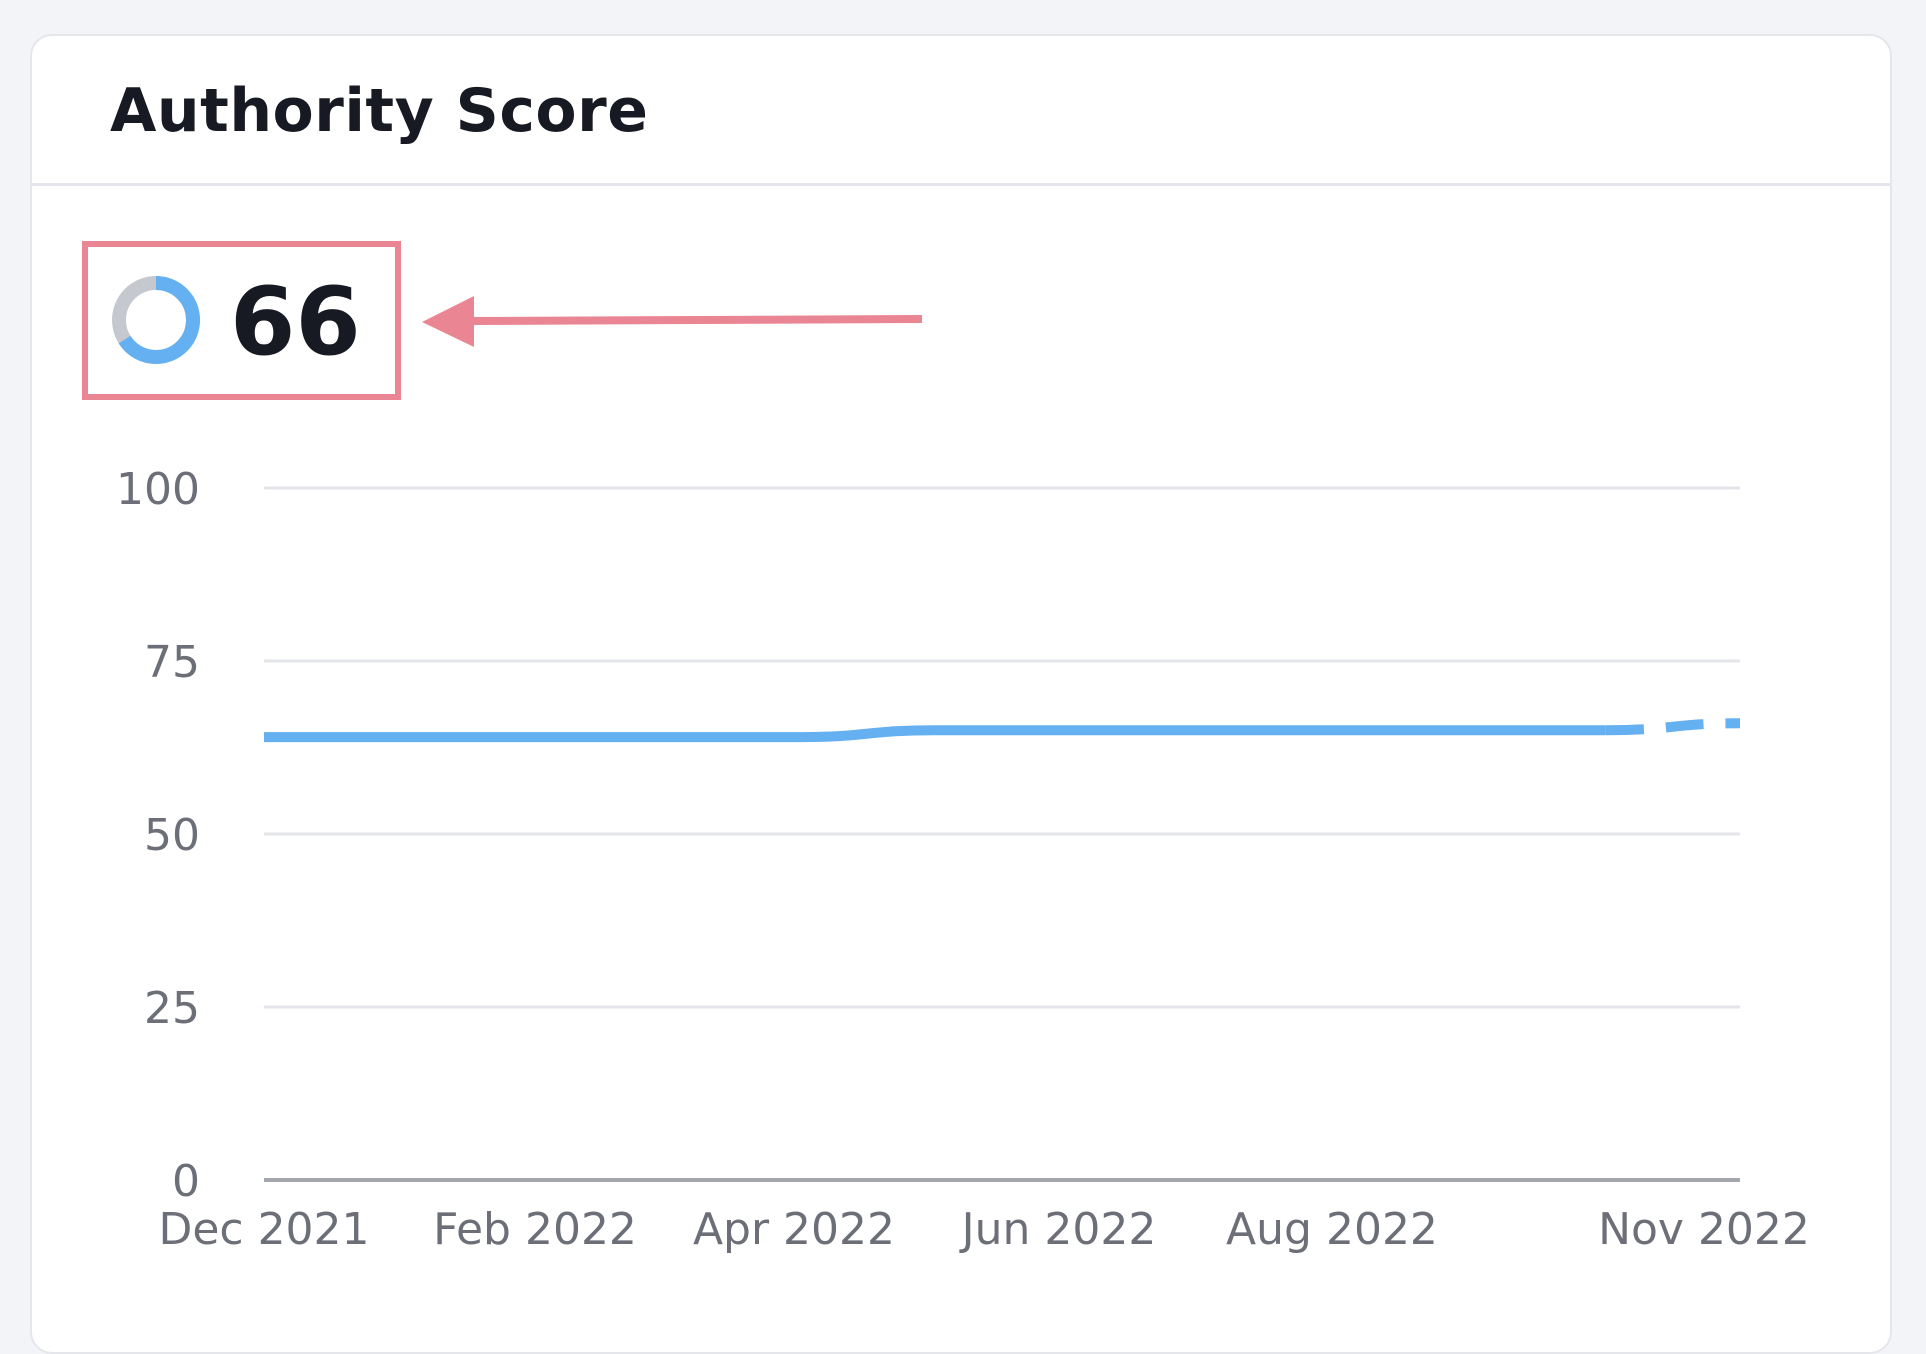 The image size is (1926, 1354). Describe the element at coordinates (1673, 727) in the screenshot. I see `series-line-projected` at that location.